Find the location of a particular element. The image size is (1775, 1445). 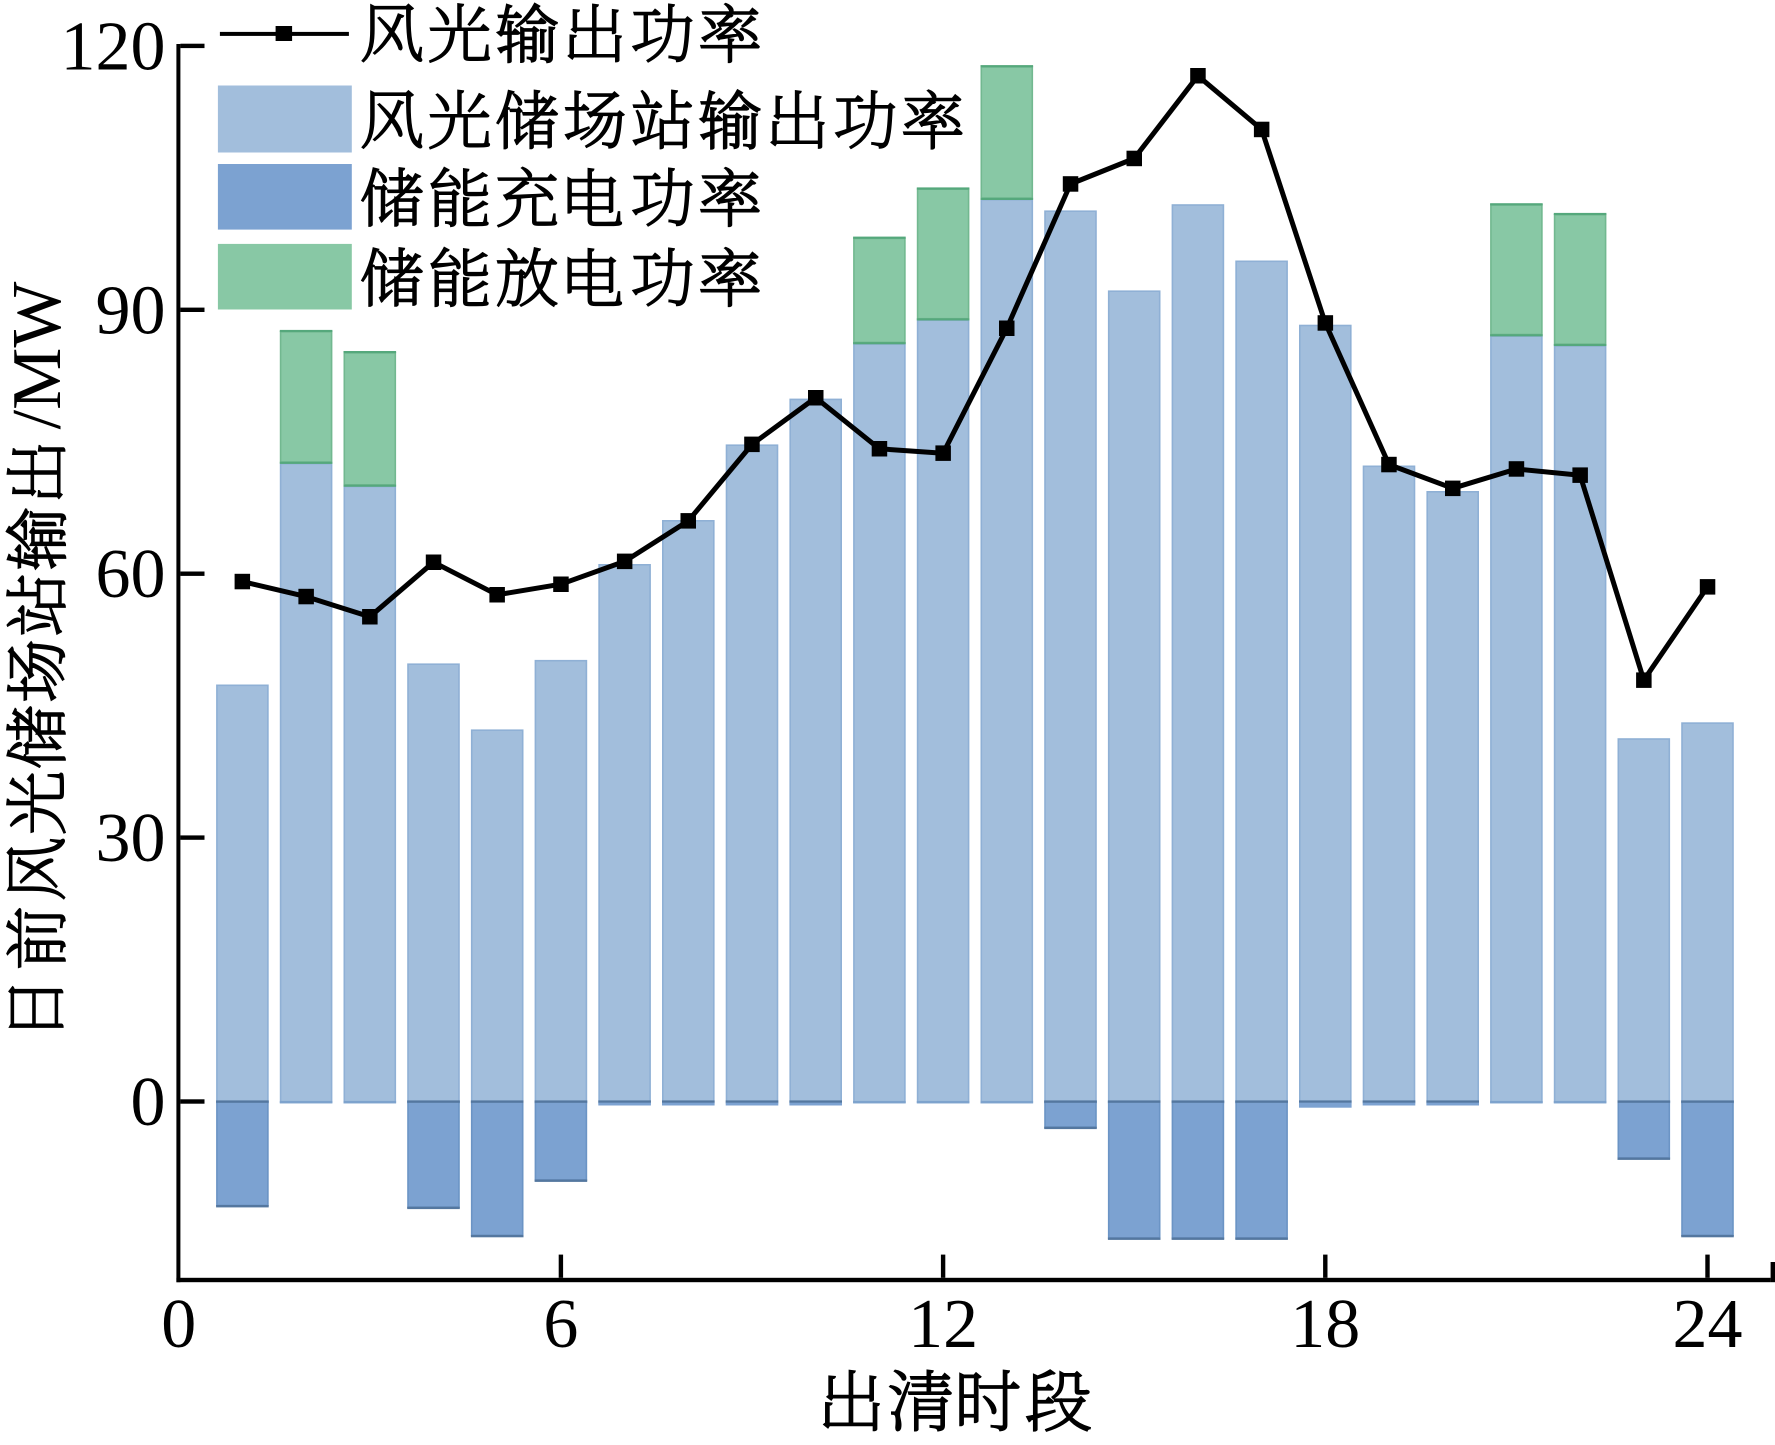

svg-text: 12 is located at coordinates (943, 1324).